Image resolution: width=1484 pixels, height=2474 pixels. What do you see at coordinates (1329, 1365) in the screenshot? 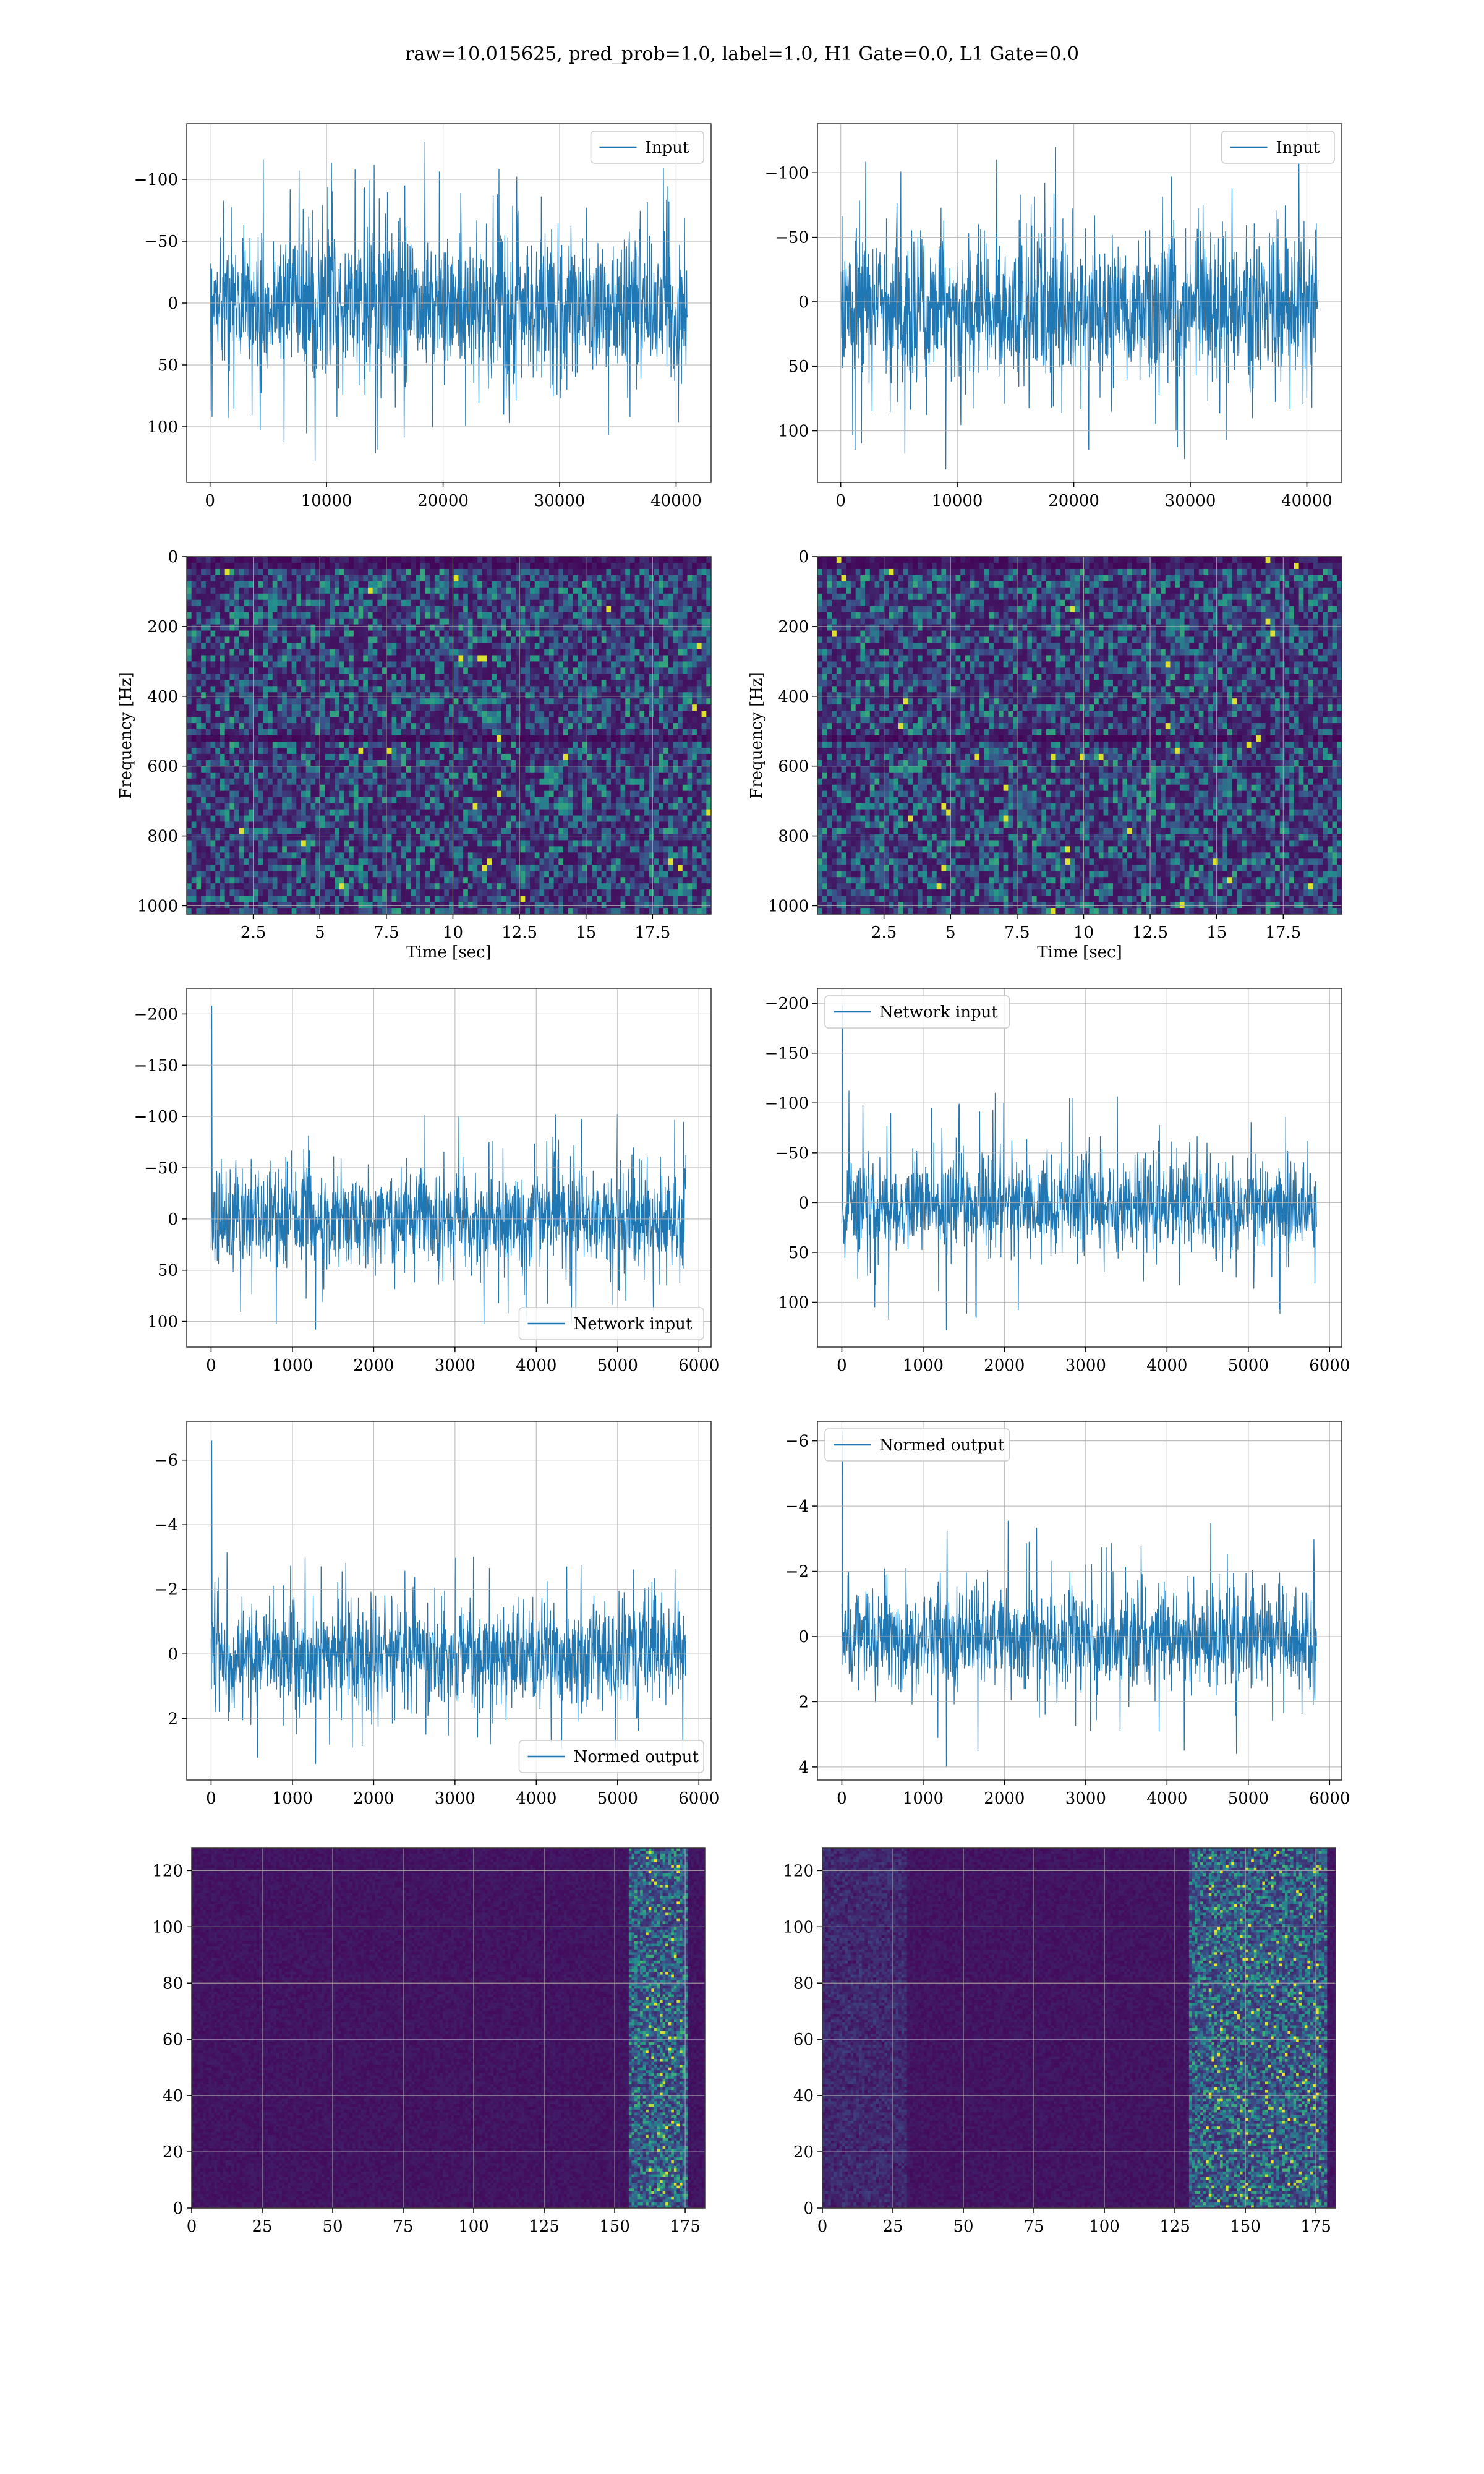
I see `l1-network-input-xtick-label: 6000` at bounding box center [1329, 1365].